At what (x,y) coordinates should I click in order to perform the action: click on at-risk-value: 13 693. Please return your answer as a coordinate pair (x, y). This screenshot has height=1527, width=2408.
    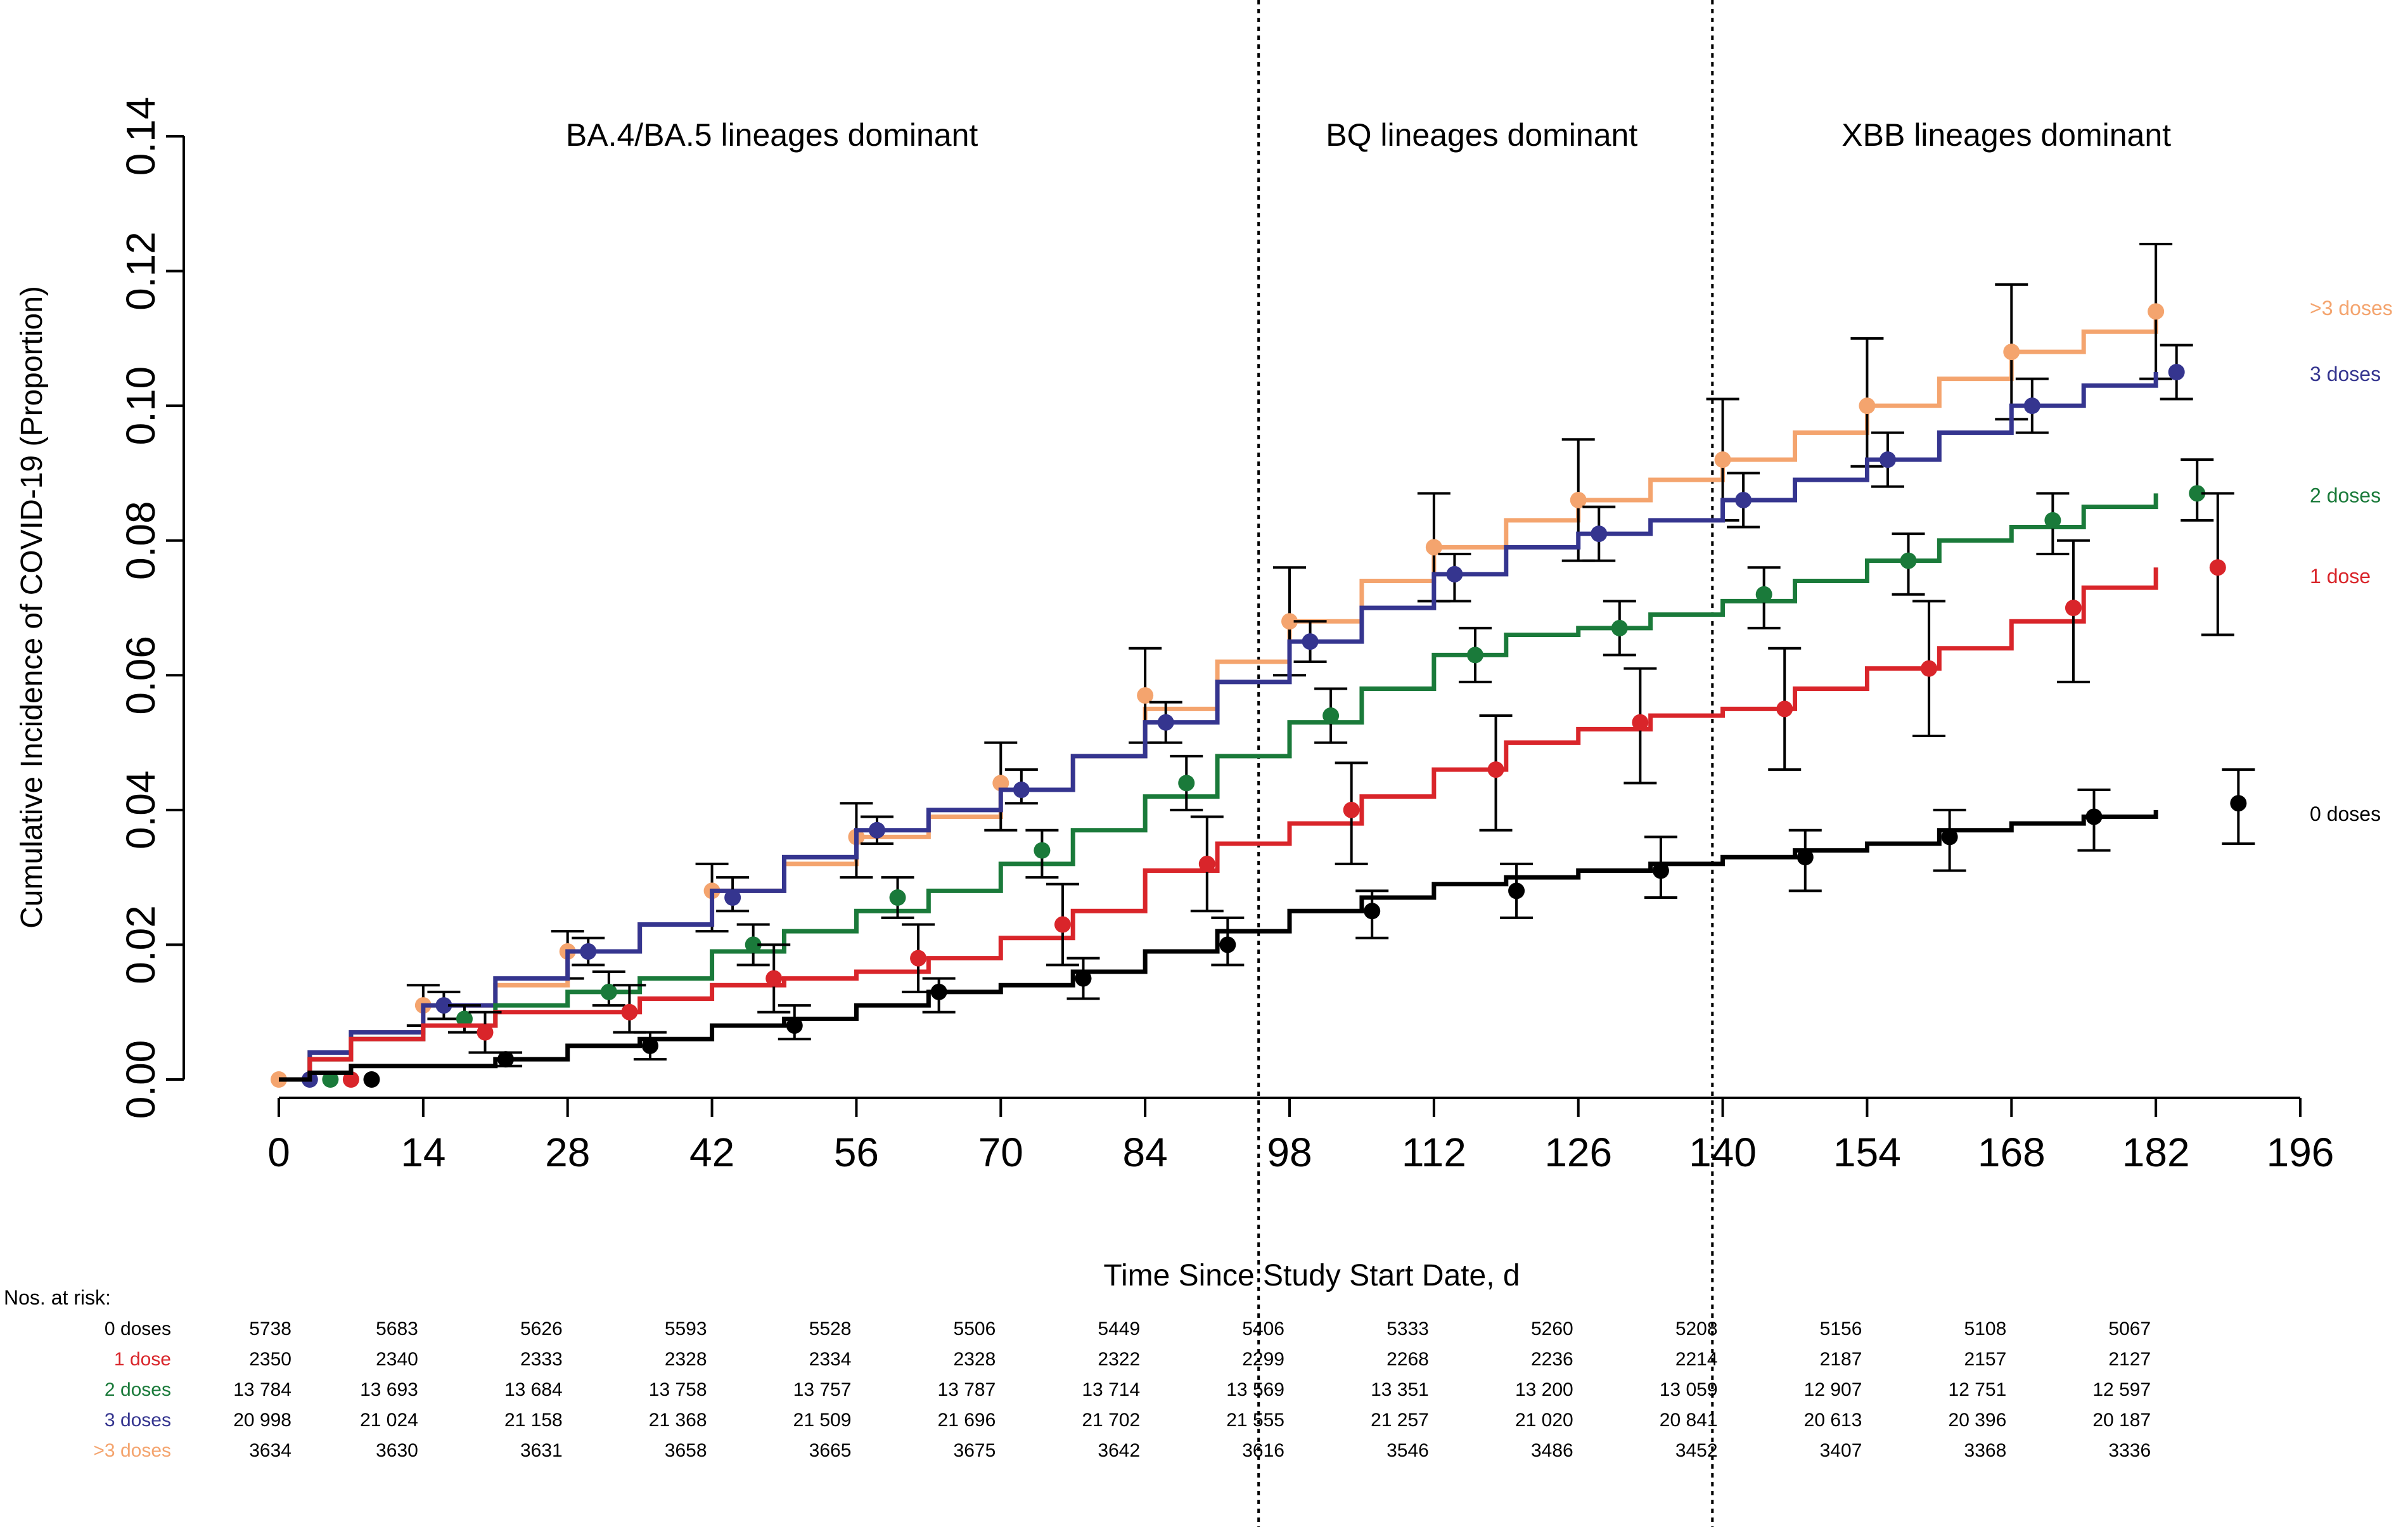
    Looking at the image, I should click on (389, 1389).